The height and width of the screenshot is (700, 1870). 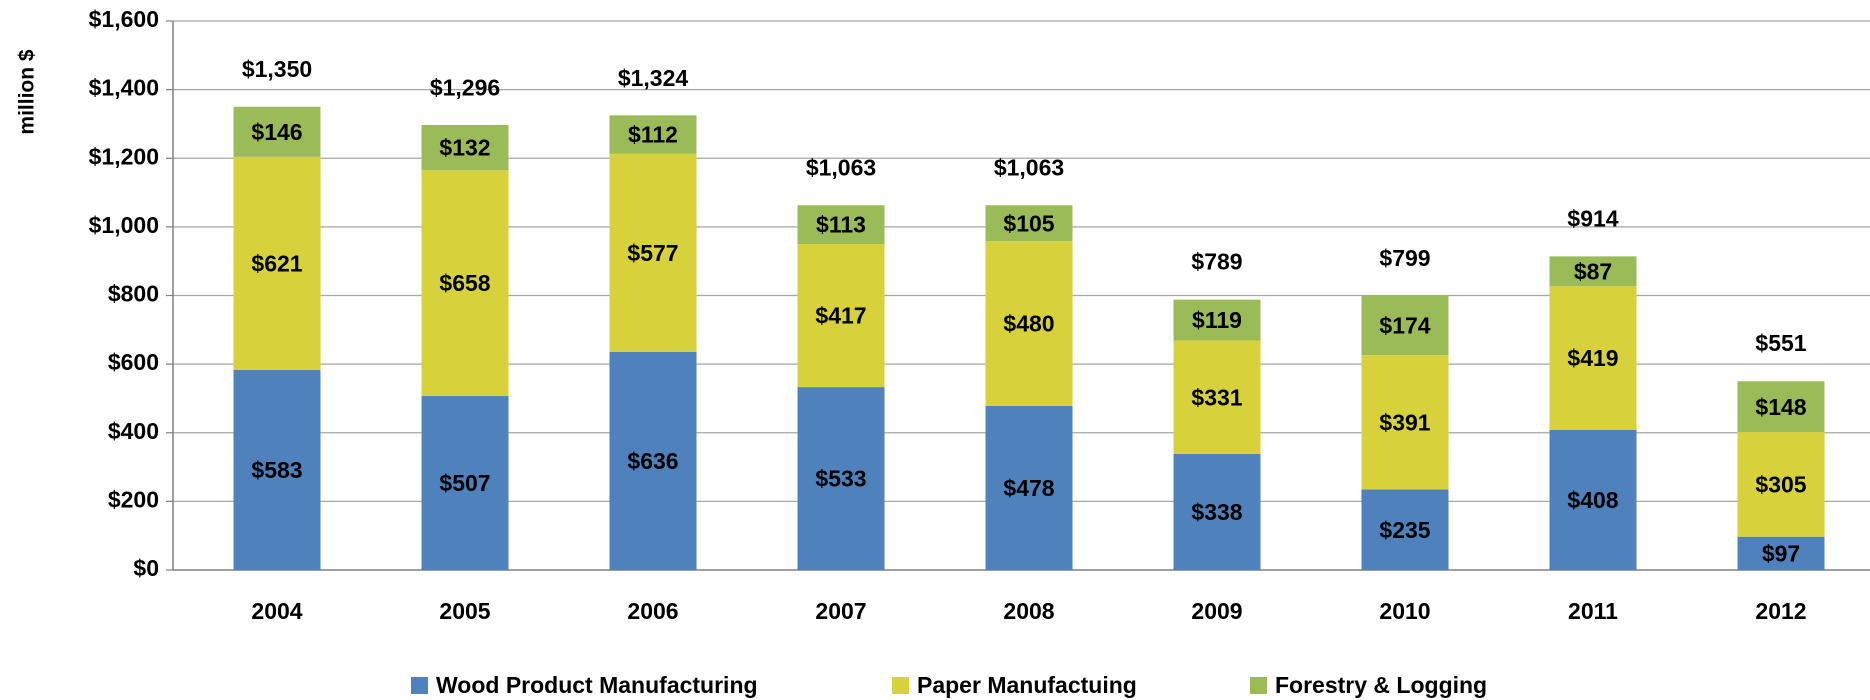 What do you see at coordinates (652, 611) in the screenshot?
I see `x-tick-label: 2006` at bounding box center [652, 611].